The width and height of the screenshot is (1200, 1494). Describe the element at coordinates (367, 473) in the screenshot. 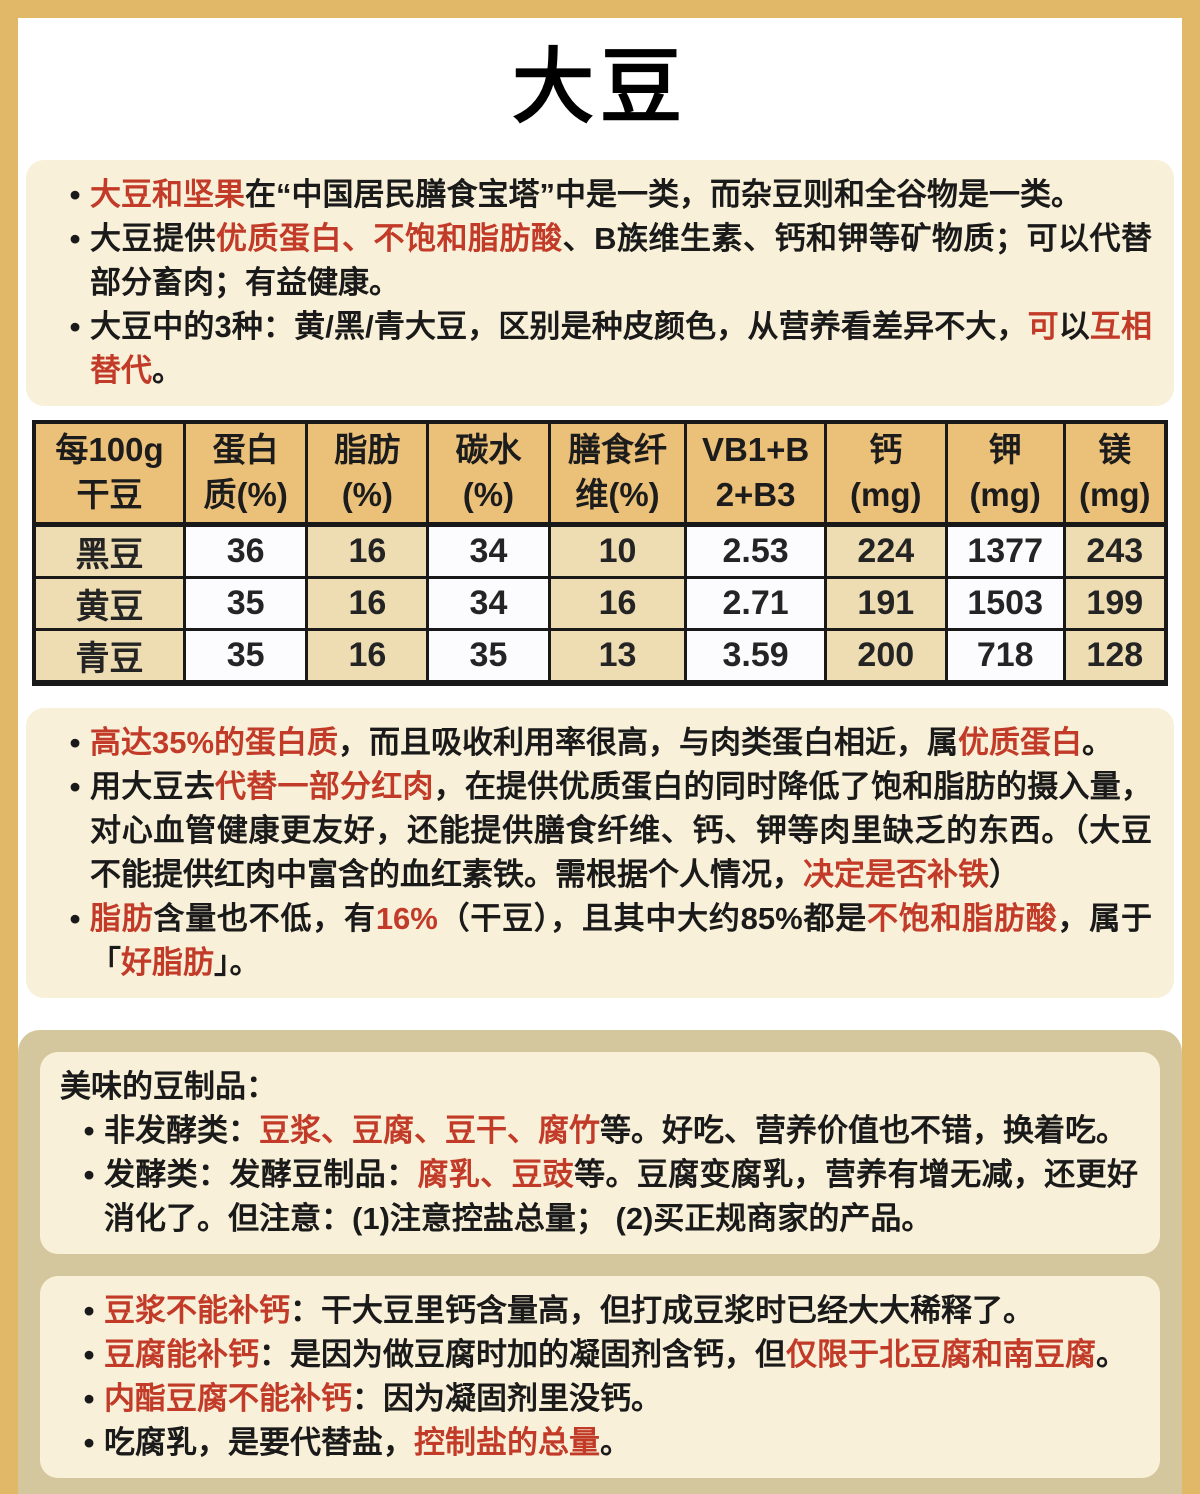

I see `table-header-cell: 脂肪 (%)` at that location.